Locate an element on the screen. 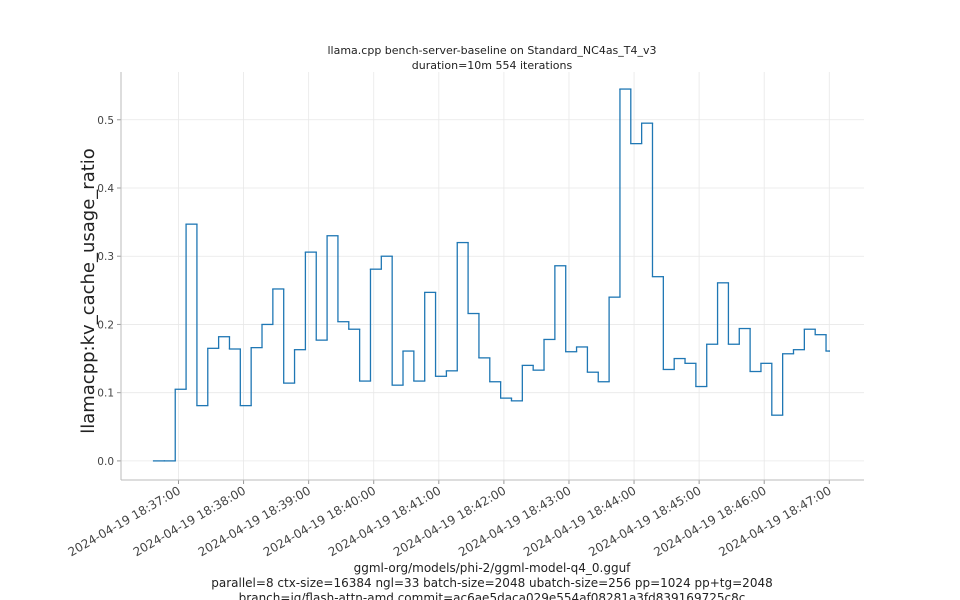  x-tick-label: 2024-04-19 18:44:00 is located at coordinates (579, 521).